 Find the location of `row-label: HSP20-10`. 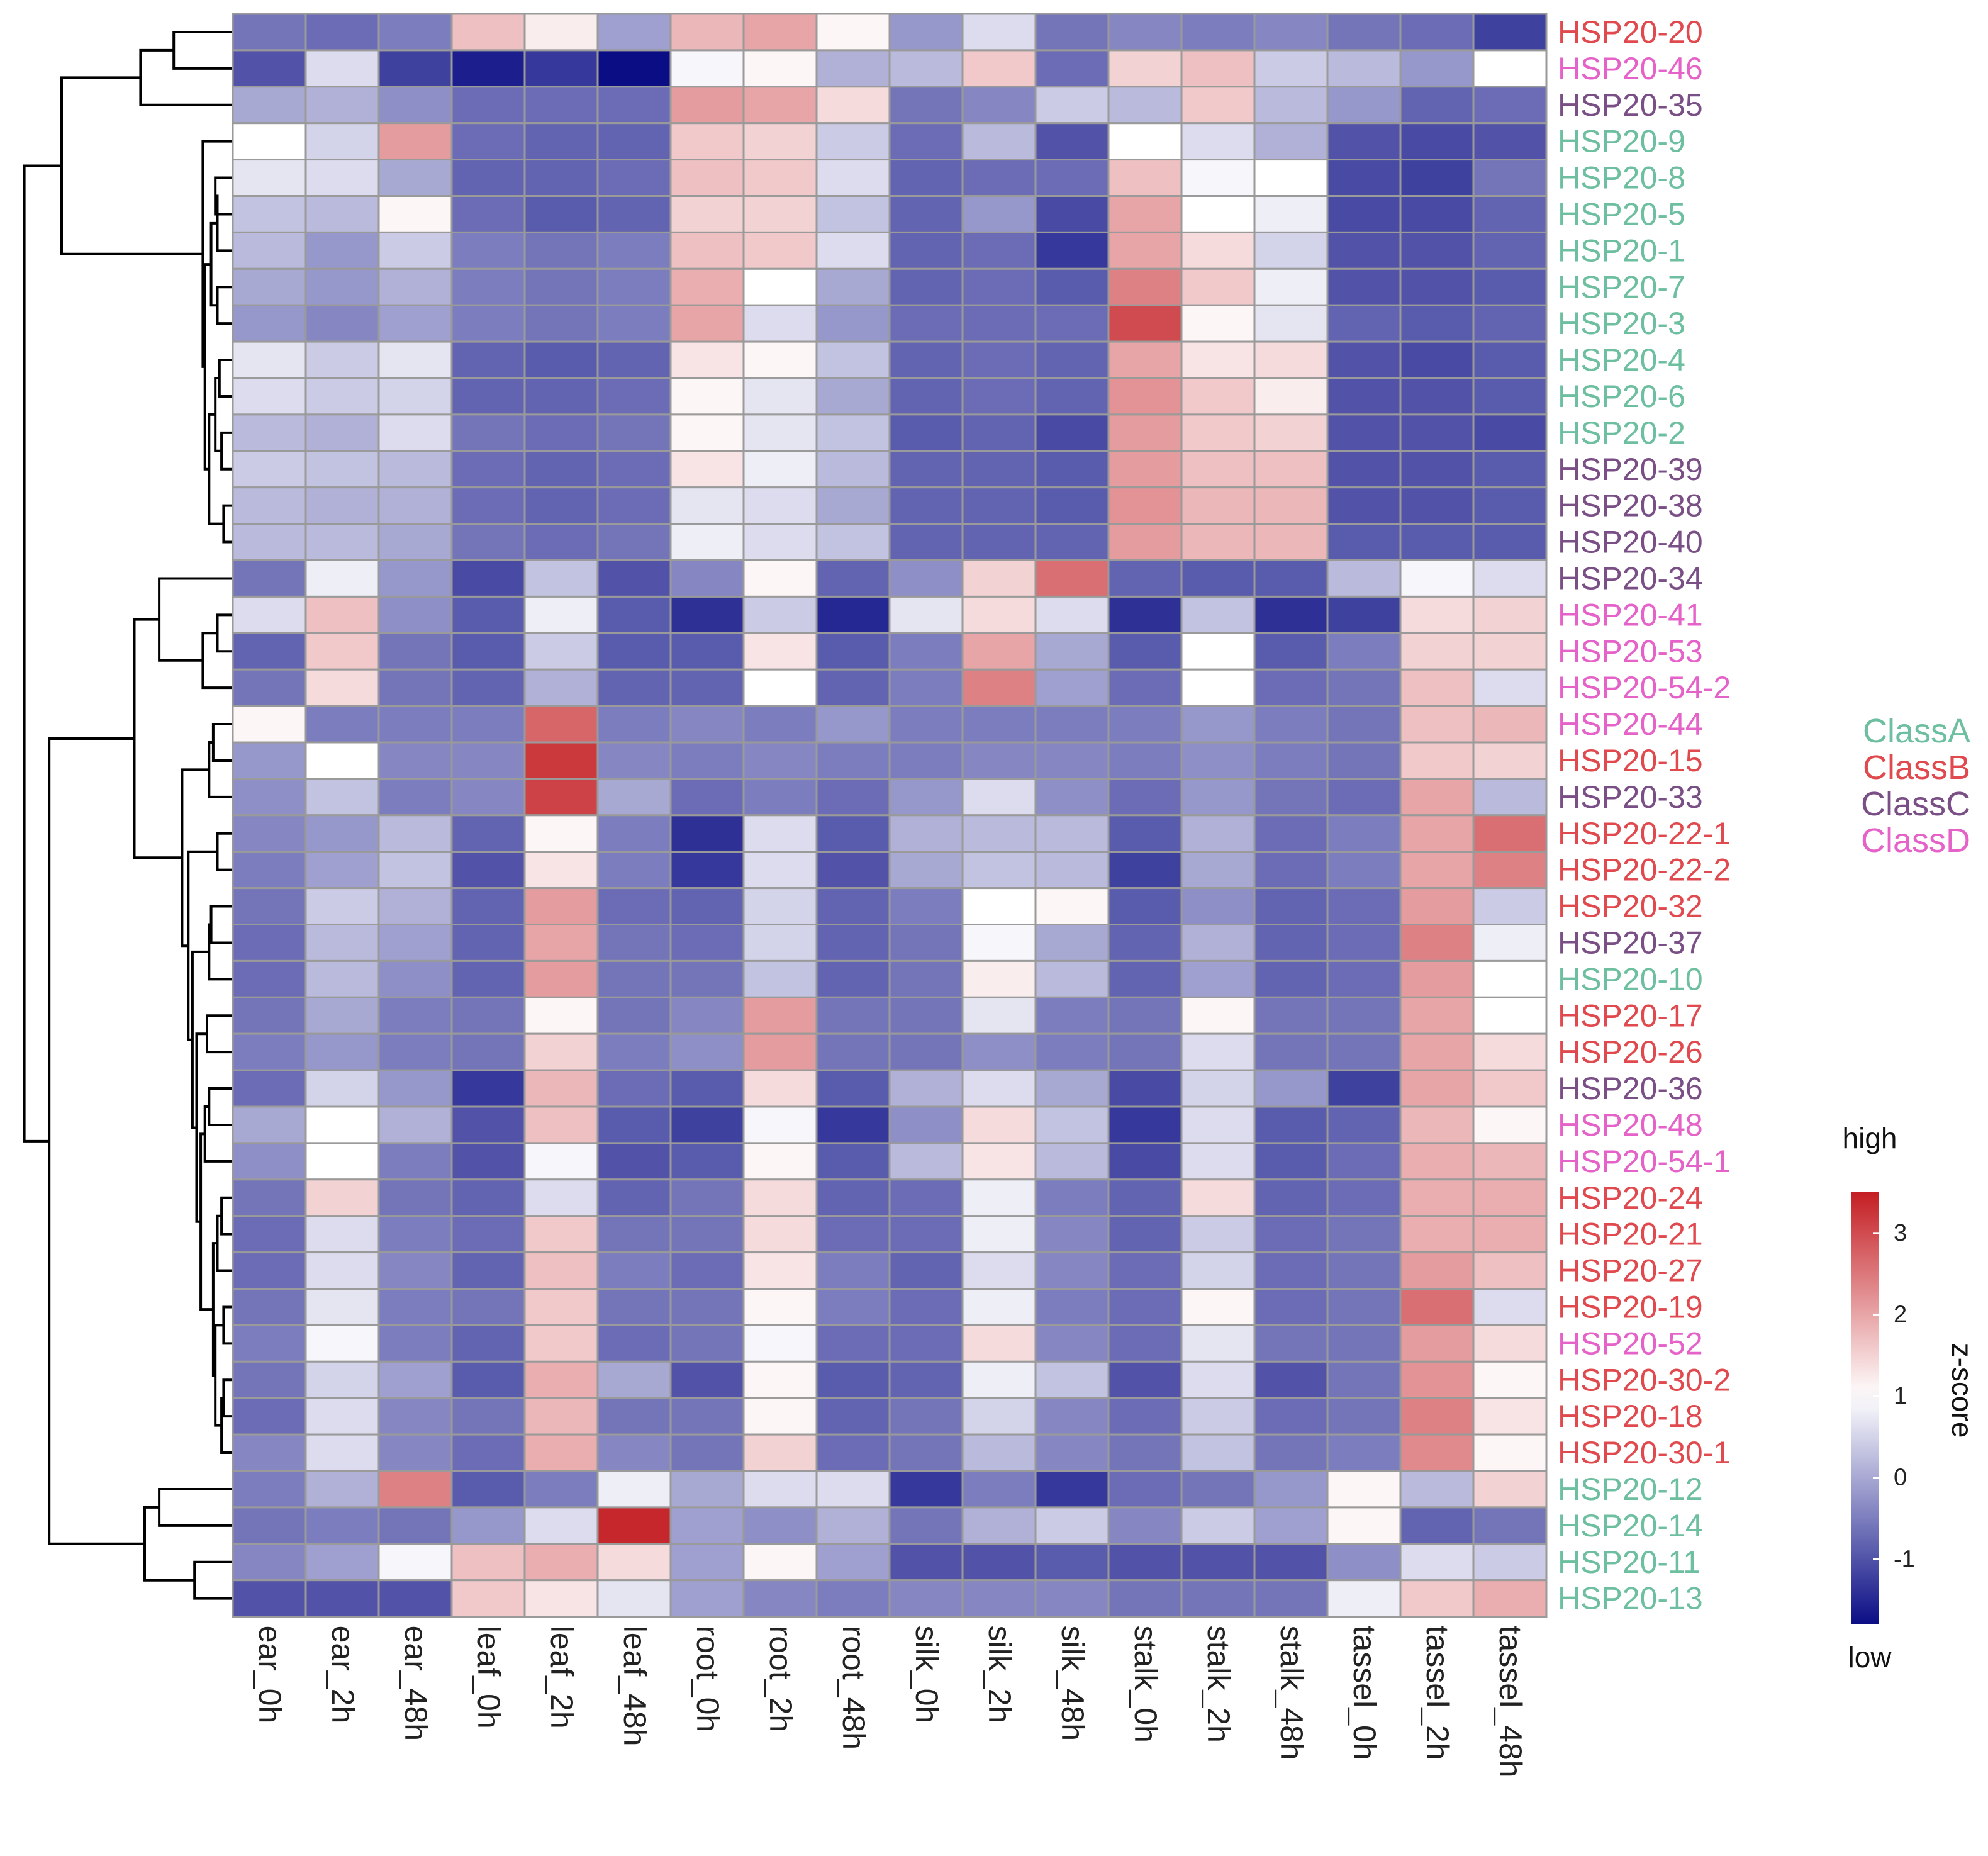

row-label: HSP20-10 is located at coordinates (1630, 979).